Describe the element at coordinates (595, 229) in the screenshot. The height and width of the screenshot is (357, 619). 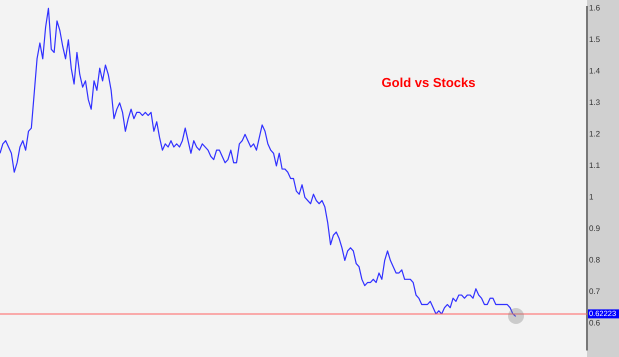
I see `y-tick-label: 0.9` at that location.